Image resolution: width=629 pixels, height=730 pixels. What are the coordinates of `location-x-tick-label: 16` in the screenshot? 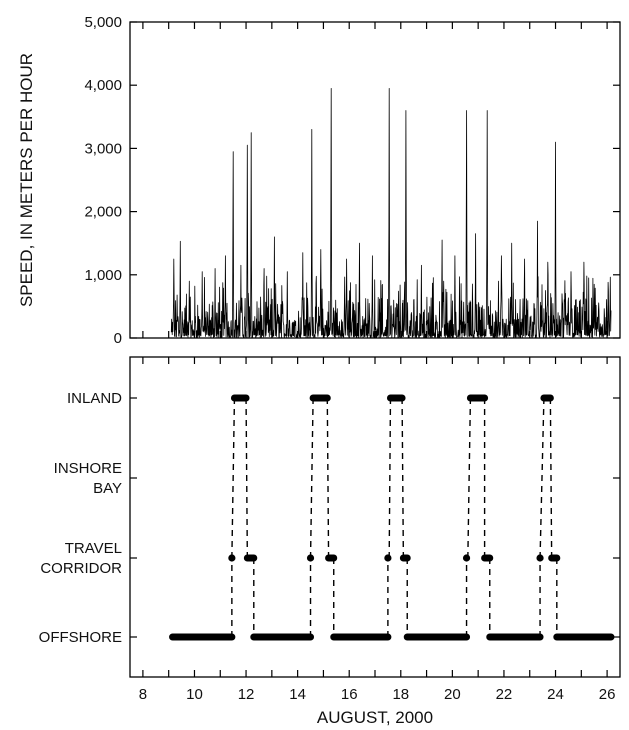 It's located at (349, 694).